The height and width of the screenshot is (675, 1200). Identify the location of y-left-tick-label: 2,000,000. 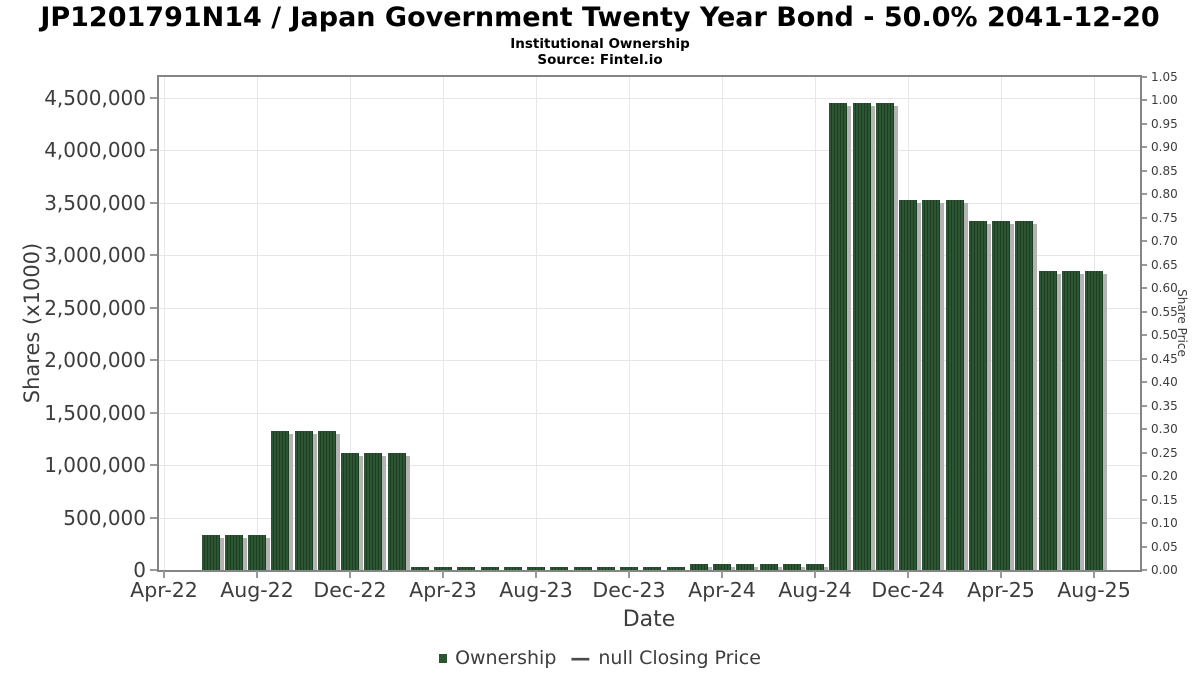
(95, 360).